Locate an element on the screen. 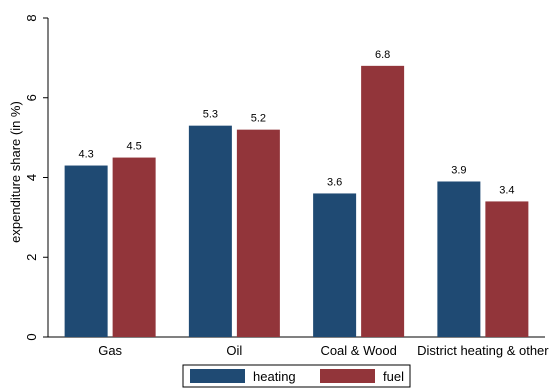 The height and width of the screenshot is (390, 555). legend-label-fuel: fuel is located at coordinates (393, 376).